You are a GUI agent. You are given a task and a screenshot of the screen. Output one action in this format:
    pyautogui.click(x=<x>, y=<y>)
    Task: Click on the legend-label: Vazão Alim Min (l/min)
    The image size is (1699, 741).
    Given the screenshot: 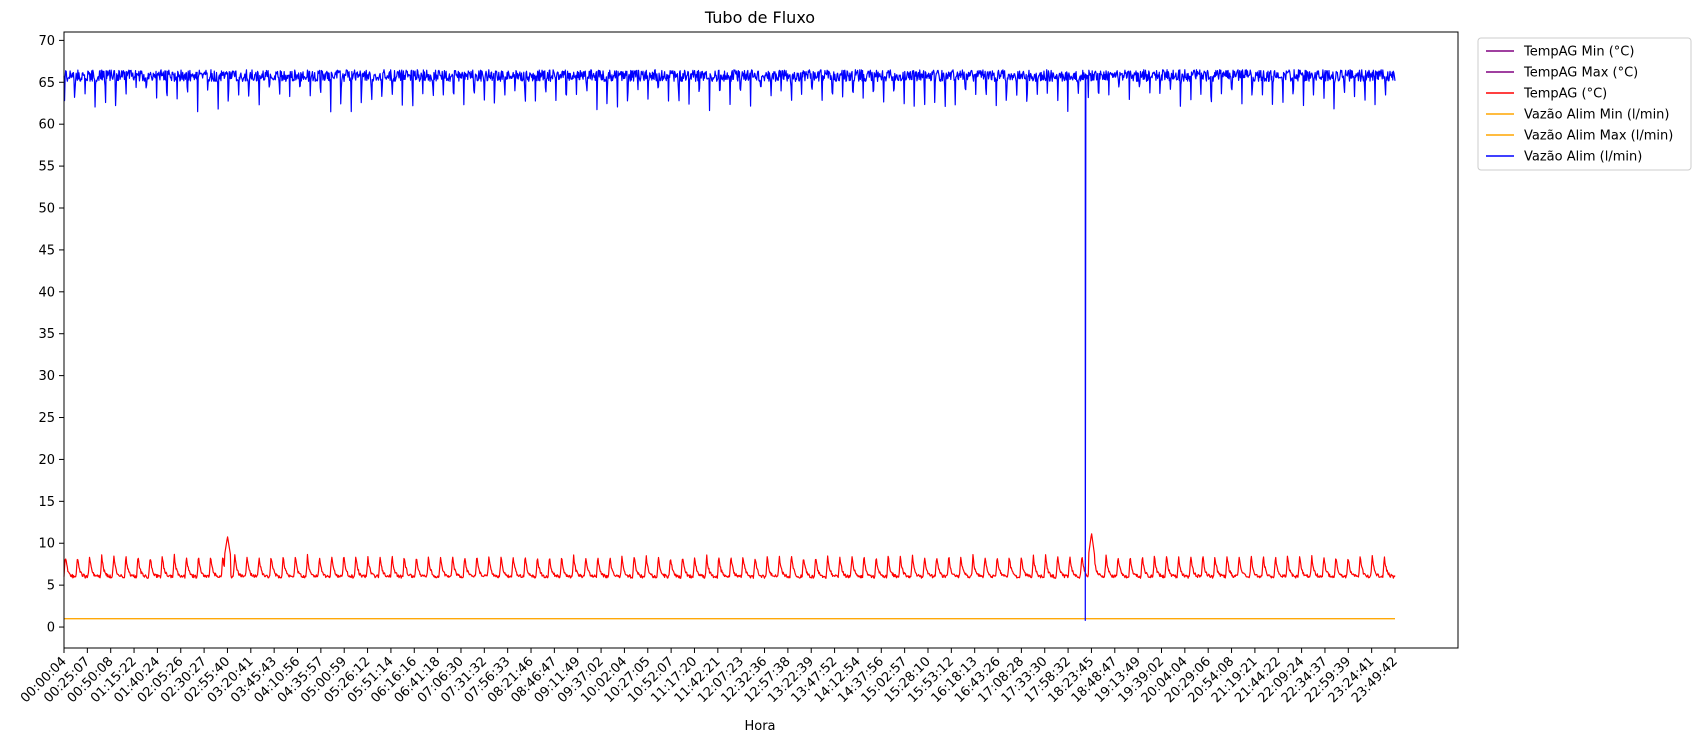 What is the action you would take?
    pyautogui.click(x=1597, y=115)
    